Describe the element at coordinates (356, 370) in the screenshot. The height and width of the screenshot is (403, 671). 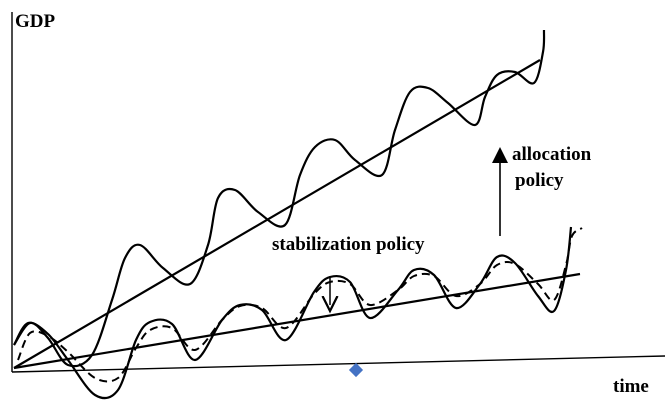
I see `diamond-marker` at that location.